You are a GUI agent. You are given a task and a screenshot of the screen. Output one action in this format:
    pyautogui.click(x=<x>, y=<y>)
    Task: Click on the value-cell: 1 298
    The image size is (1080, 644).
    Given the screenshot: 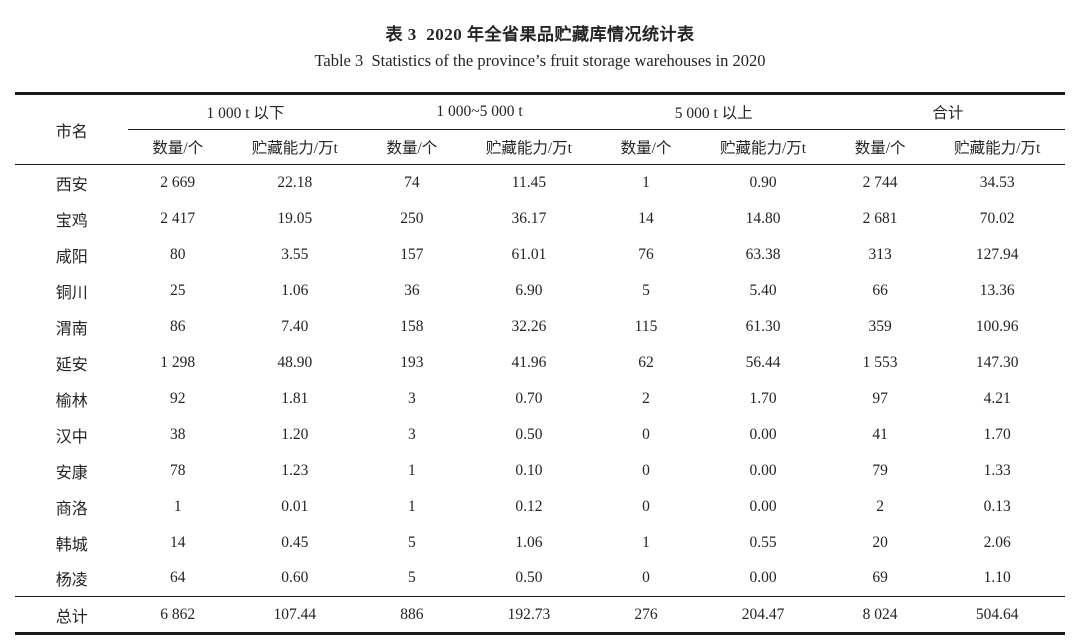 What is the action you would take?
    pyautogui.click(x=178, y=362)
    